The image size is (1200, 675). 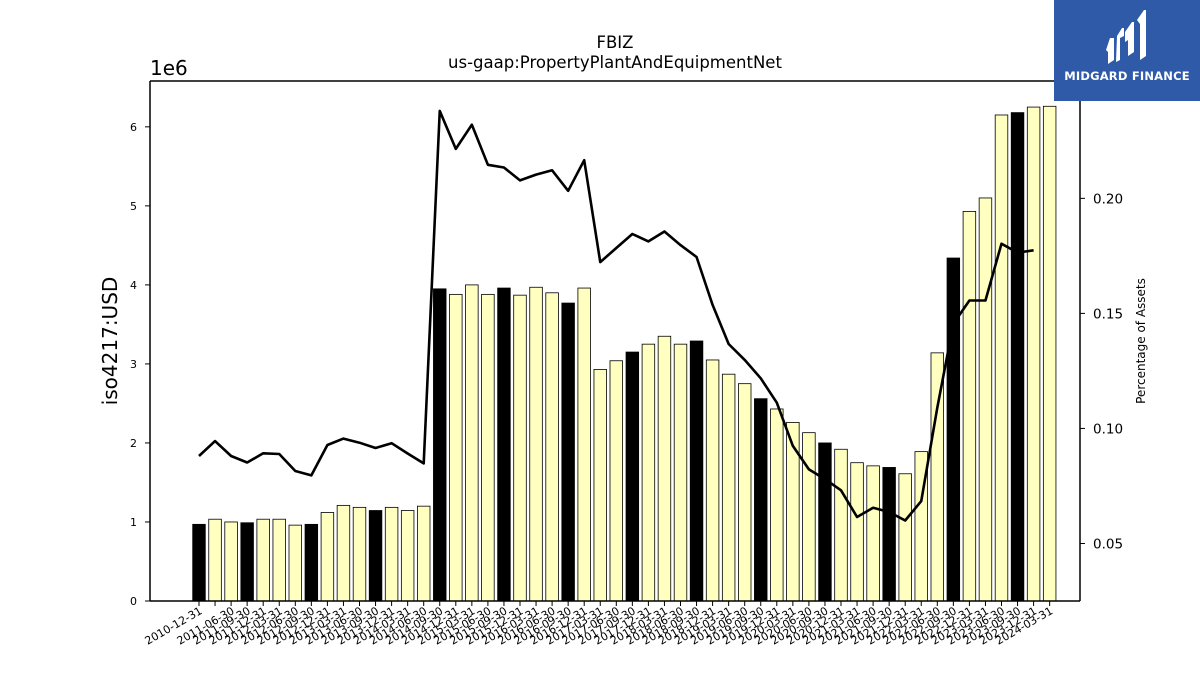 What do you see at coordinates (133, 364) in the screenshot?
I see `y-tick-label: 3` at bounding box center [133, 364].